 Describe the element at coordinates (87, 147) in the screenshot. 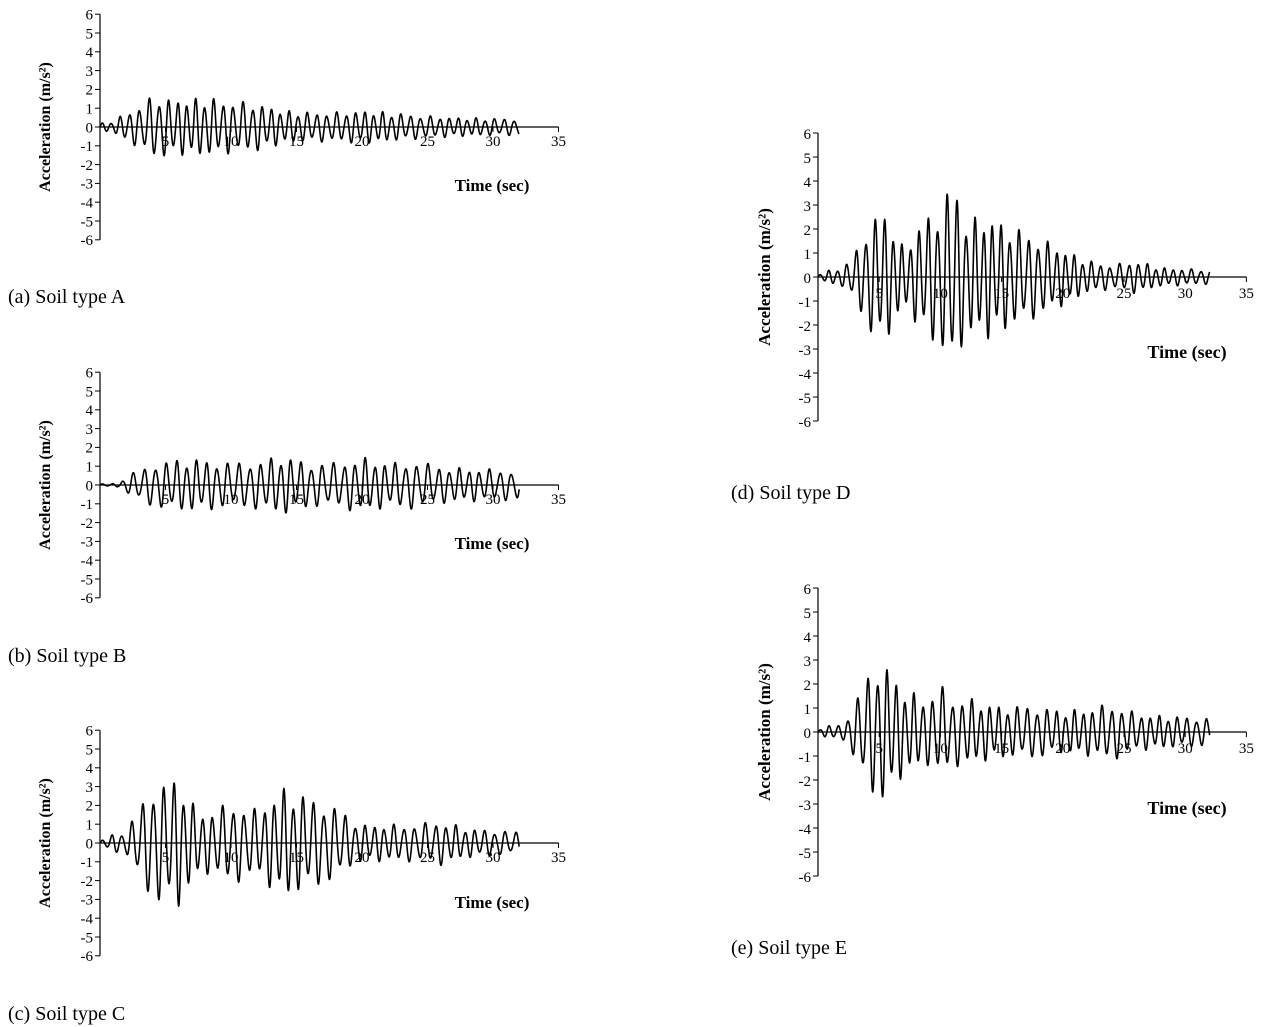

I see `y-tick-label-a: -1` at that location.